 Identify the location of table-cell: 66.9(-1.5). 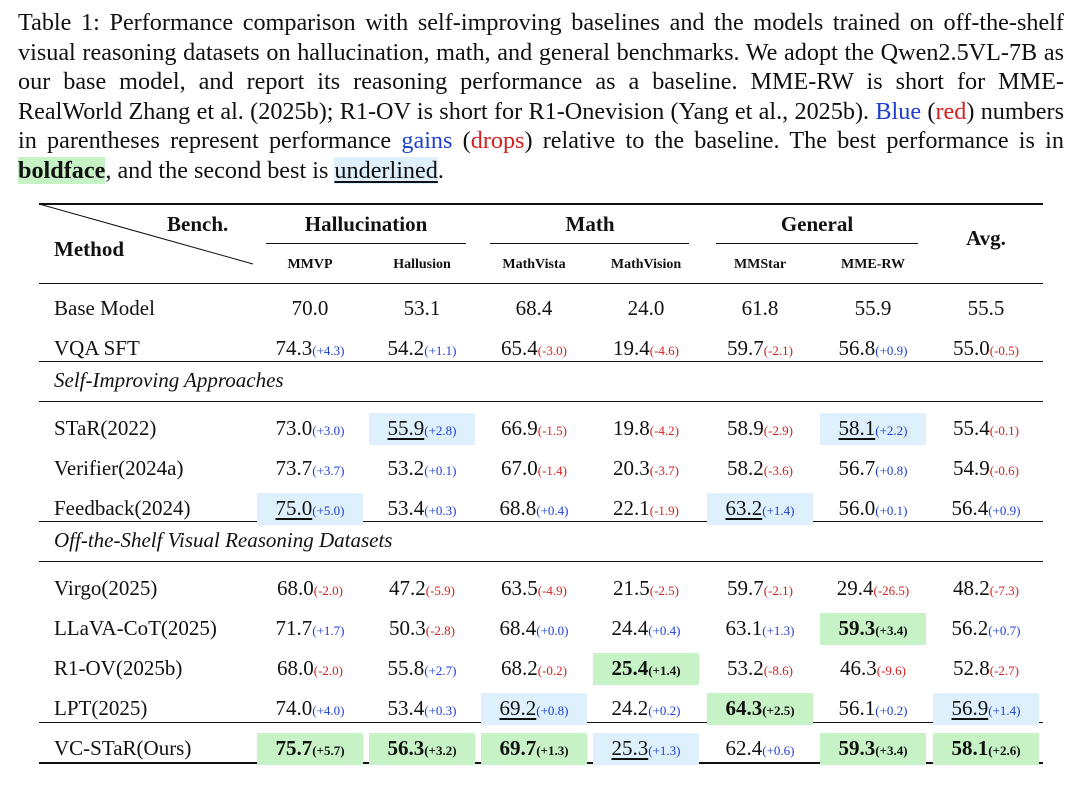
(534, 428).